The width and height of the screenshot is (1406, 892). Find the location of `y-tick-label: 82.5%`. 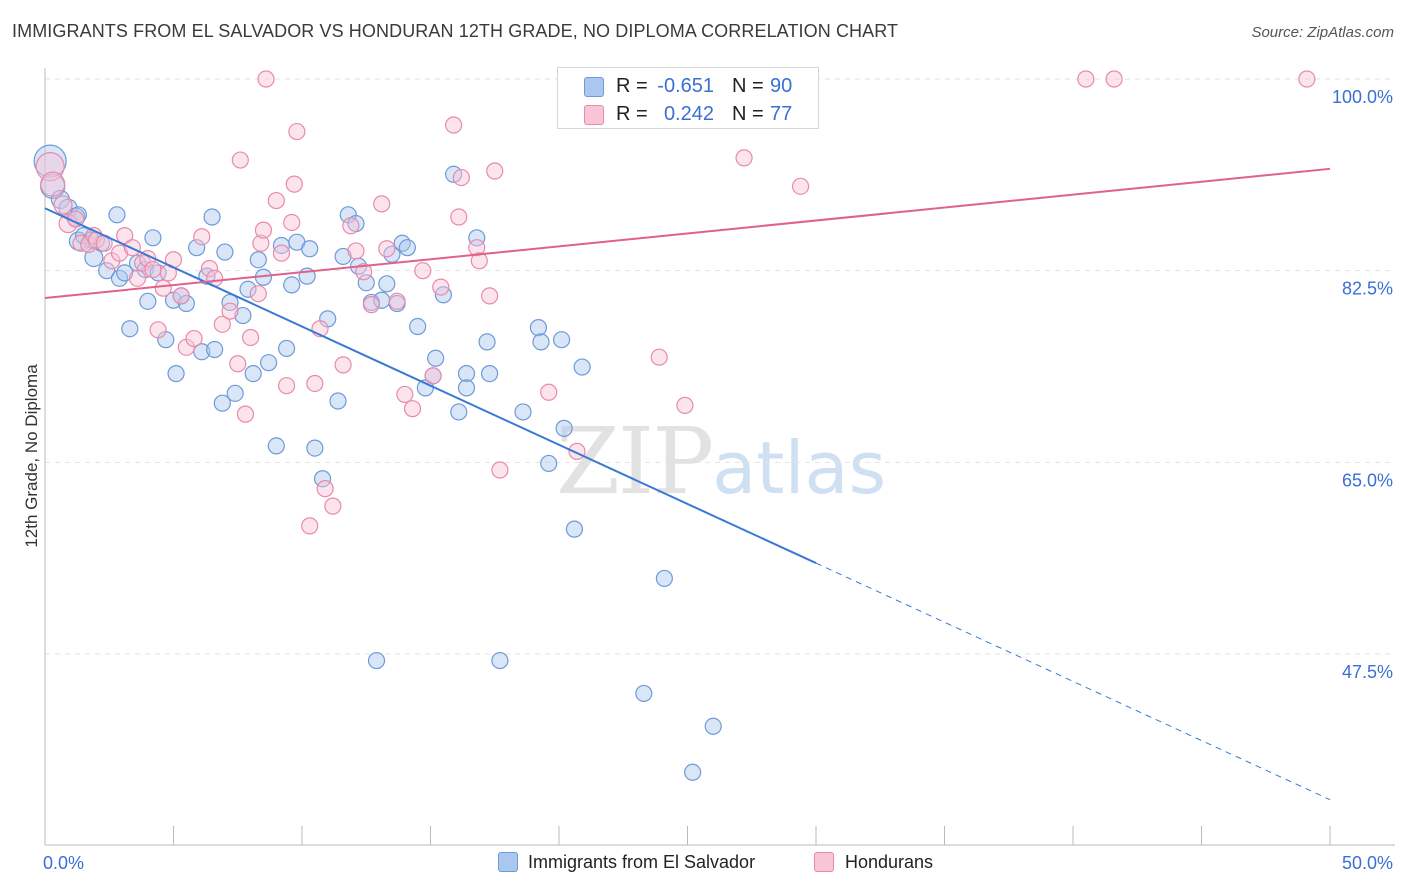

y-tick-label: 82.5% is located at coordinates (1367, 289).